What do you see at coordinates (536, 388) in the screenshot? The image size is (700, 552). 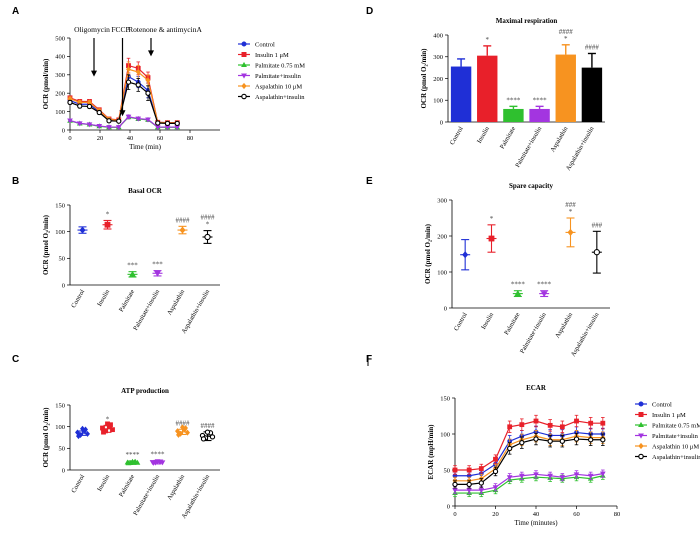 I see `chart-title: ECAR` at bounding box center [536, 388].